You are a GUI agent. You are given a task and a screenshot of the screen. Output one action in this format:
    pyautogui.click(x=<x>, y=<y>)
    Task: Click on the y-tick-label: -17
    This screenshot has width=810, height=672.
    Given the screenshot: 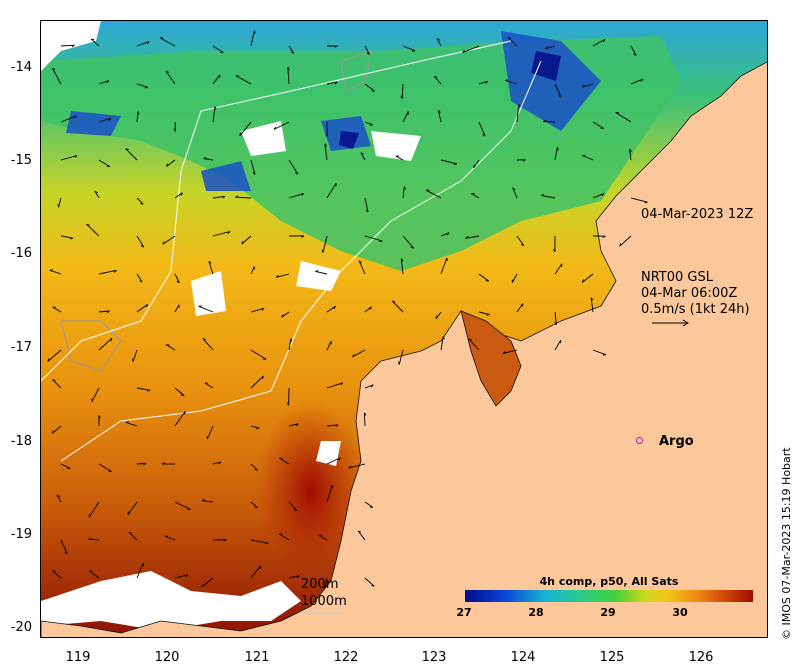 What is the action you would take?
    pyautogui.click(x=21, y=347)
    